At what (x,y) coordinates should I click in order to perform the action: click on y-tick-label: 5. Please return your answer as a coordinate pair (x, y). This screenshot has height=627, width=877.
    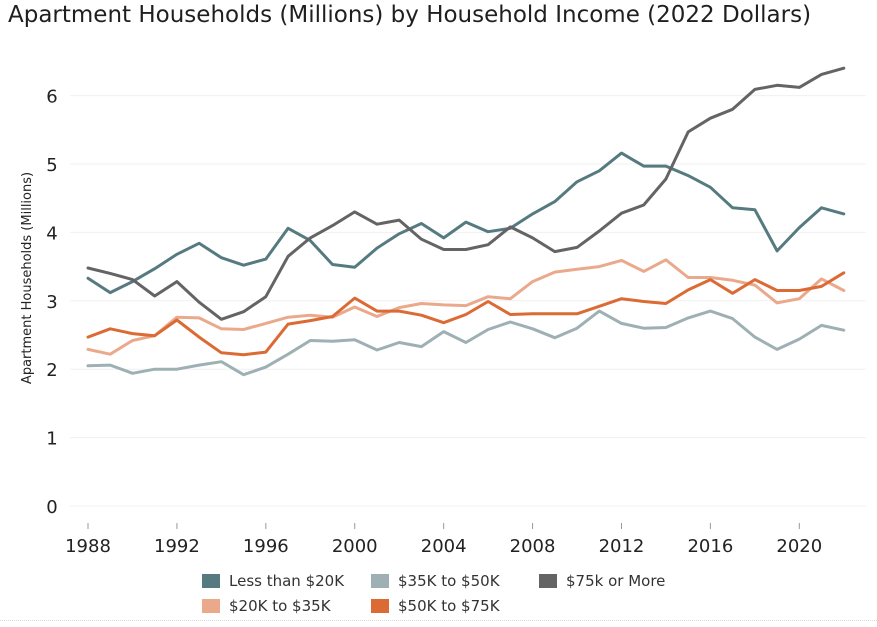
    Looking at the image, I should click on (51, 165).